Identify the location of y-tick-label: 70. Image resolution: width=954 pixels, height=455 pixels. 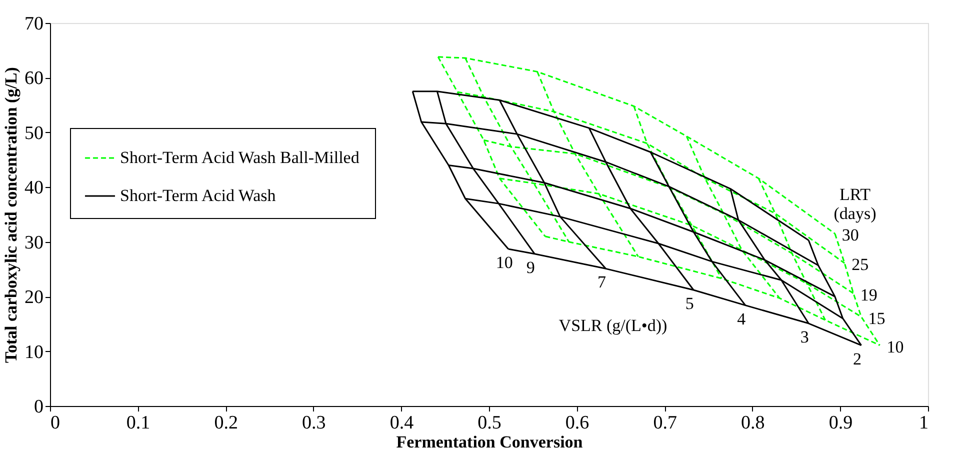
(34, 24).